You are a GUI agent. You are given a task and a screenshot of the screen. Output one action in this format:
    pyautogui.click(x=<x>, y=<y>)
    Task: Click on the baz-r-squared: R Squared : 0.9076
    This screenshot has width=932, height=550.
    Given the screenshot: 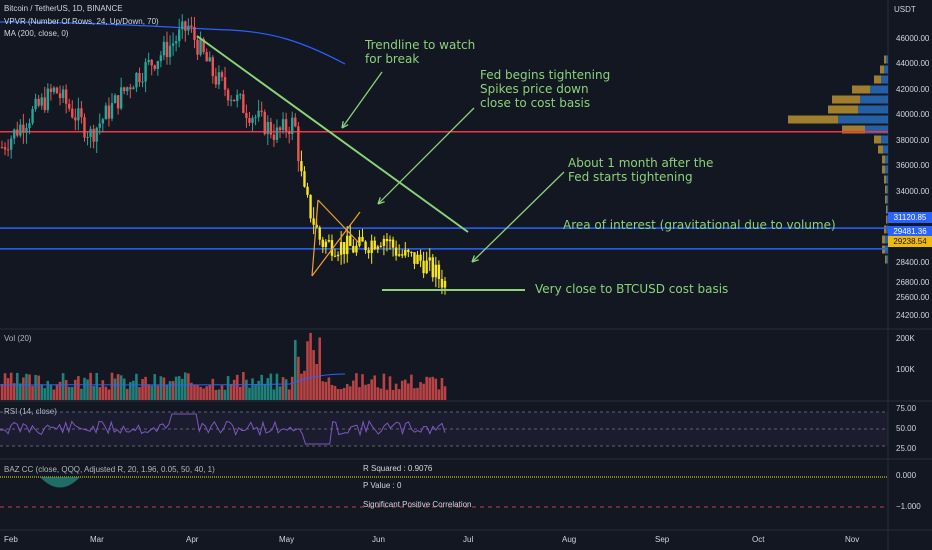 What is the action you would take?
    pyautogui.click(x=398, y=468)
    